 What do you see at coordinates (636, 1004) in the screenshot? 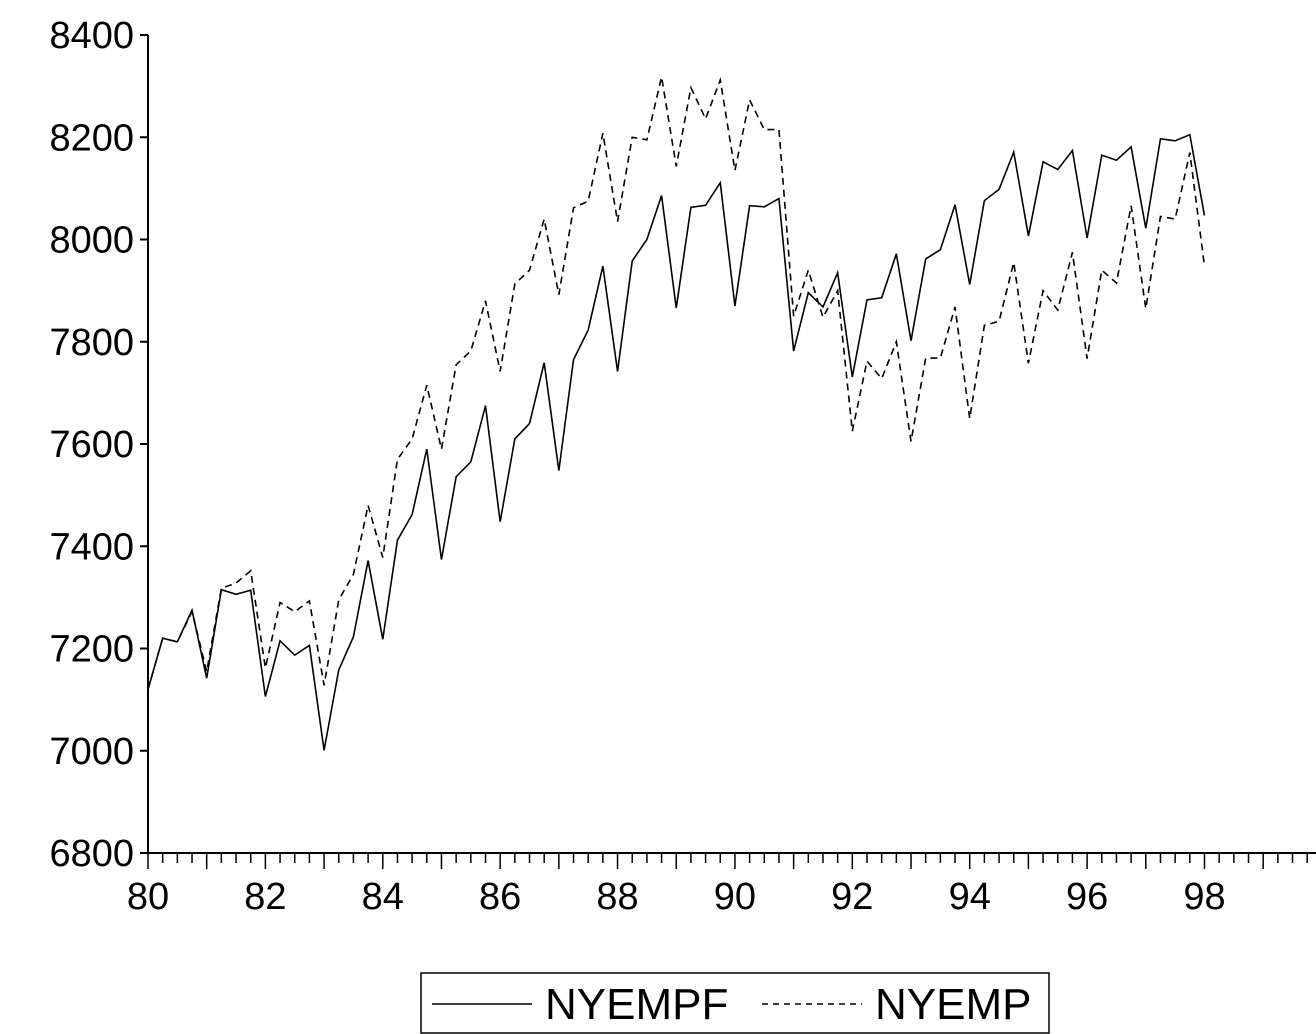
I see `legend-label-nyempf: NYEMPF` at bounding box center [636, 1004].